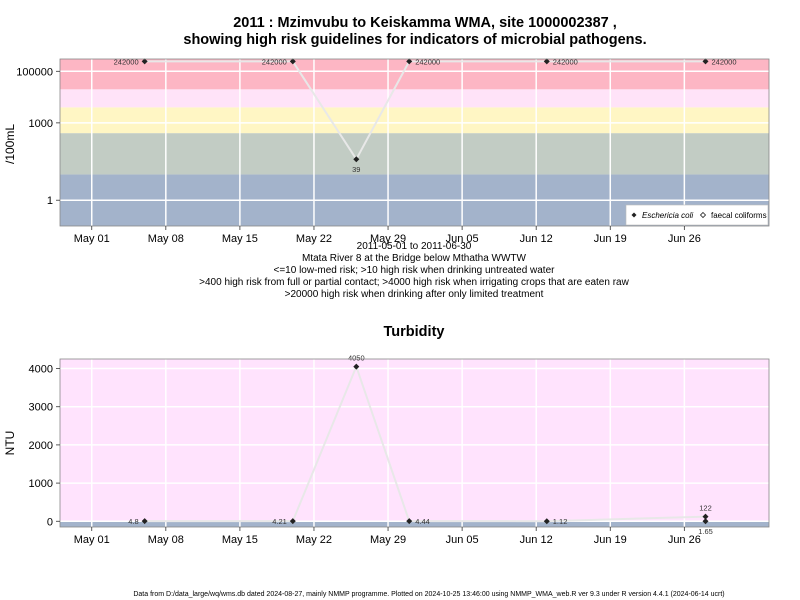 Image resolution: width=800 pixels, height=600 pixels. I want to click on y-axis-label: NTU, so click(10, 443).